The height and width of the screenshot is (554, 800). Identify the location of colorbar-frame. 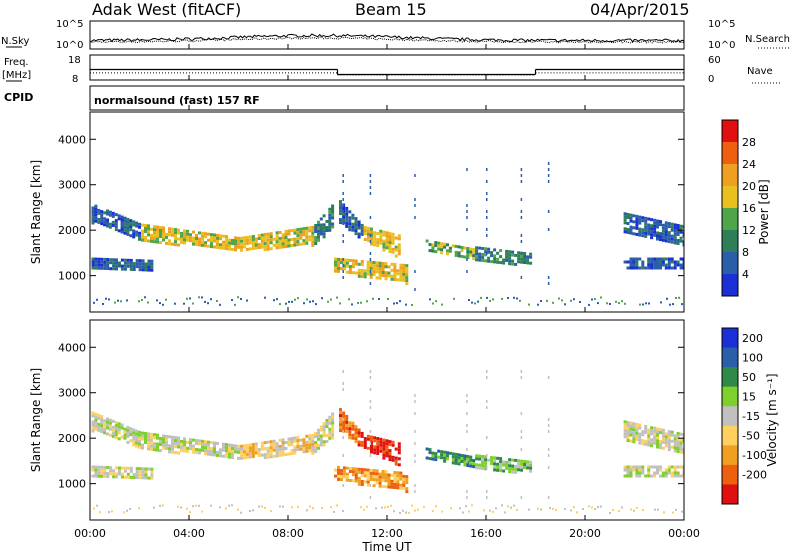
(730, 416).